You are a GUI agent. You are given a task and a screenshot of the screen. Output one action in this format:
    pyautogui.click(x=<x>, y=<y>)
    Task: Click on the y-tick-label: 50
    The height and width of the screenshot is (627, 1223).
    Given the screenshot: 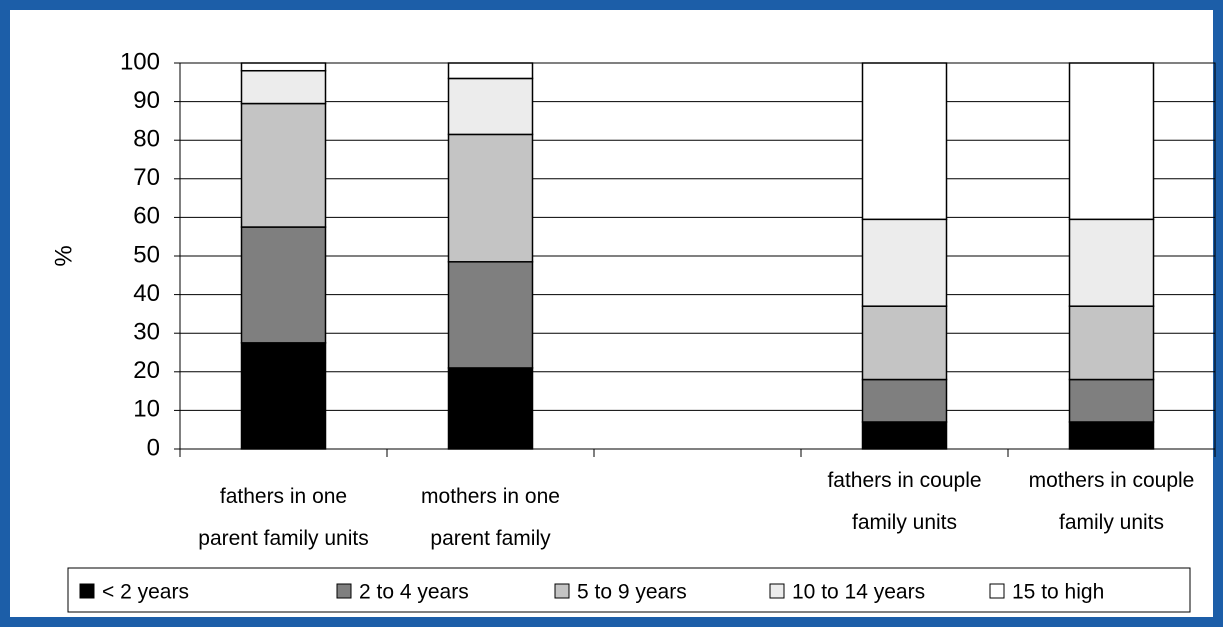 What is the action you would take?
    pyautogui.click(x=146, y=254)
    